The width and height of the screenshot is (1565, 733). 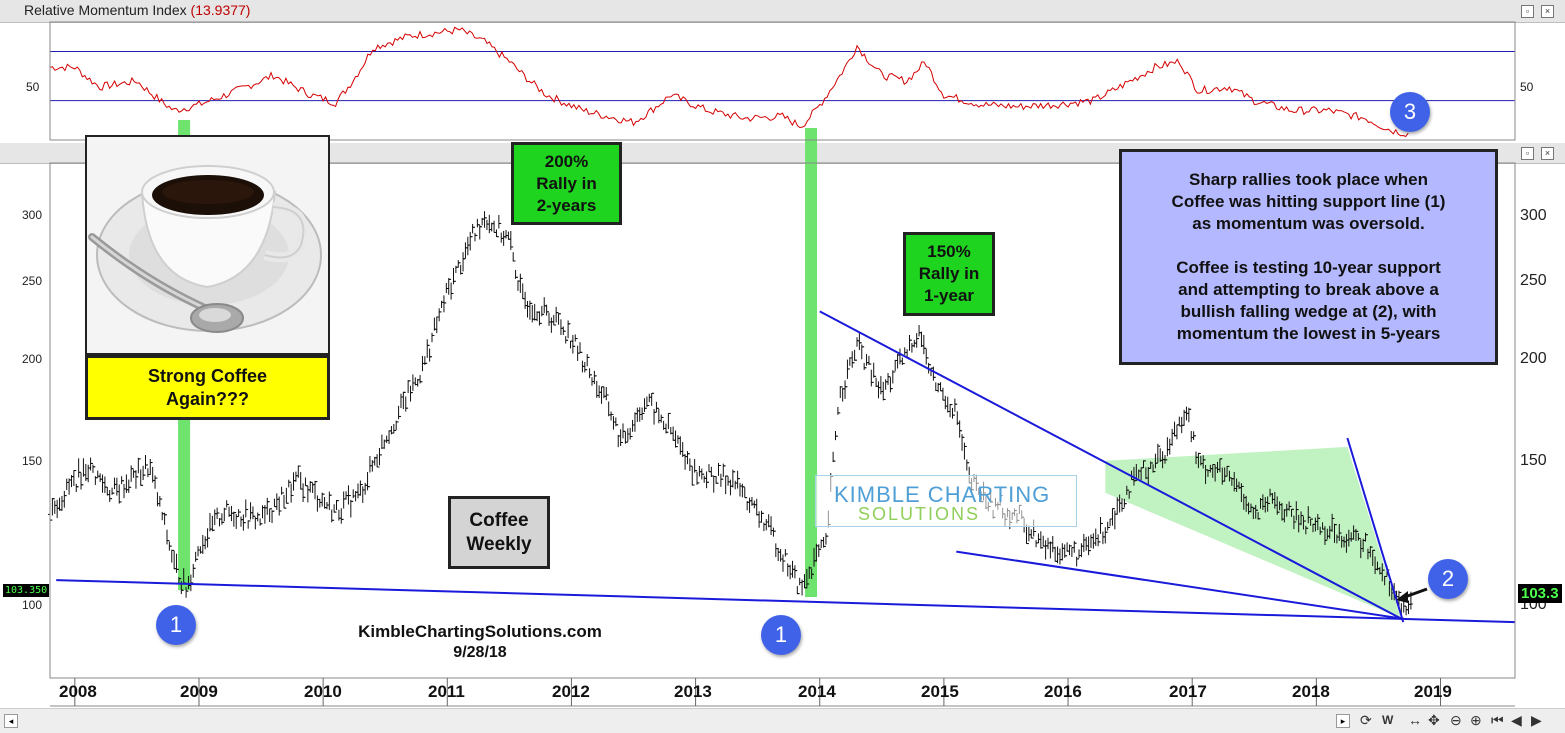 What do you see at coordinates (220, 10) in the screenshot?
I see `indicator-value: (13.9377)` at bounding box center [220, 10].